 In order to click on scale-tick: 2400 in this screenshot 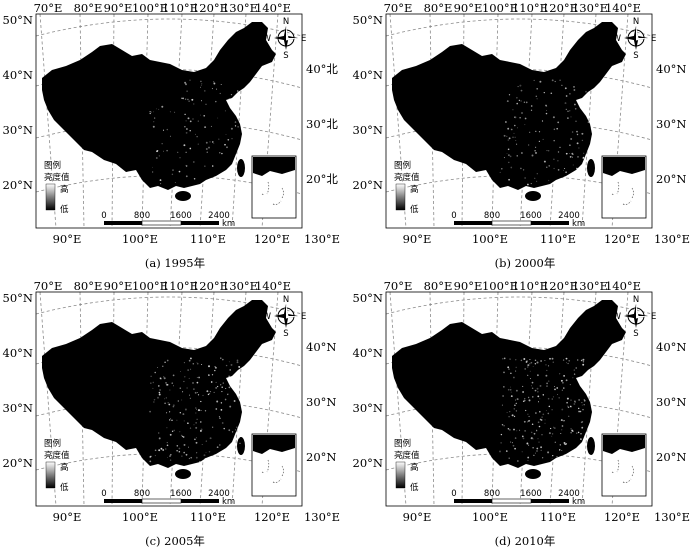, I will do `click(569, 216)`.